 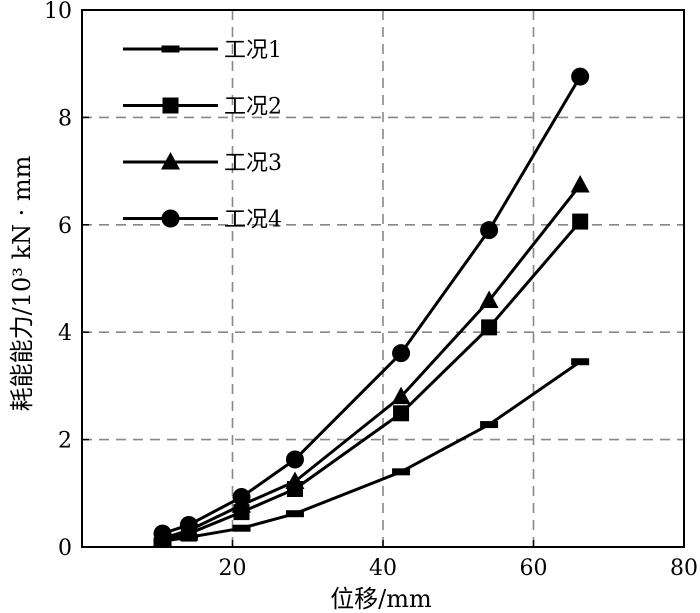 I want to click on legend-label: 工况4, so click(x=253, y=220).